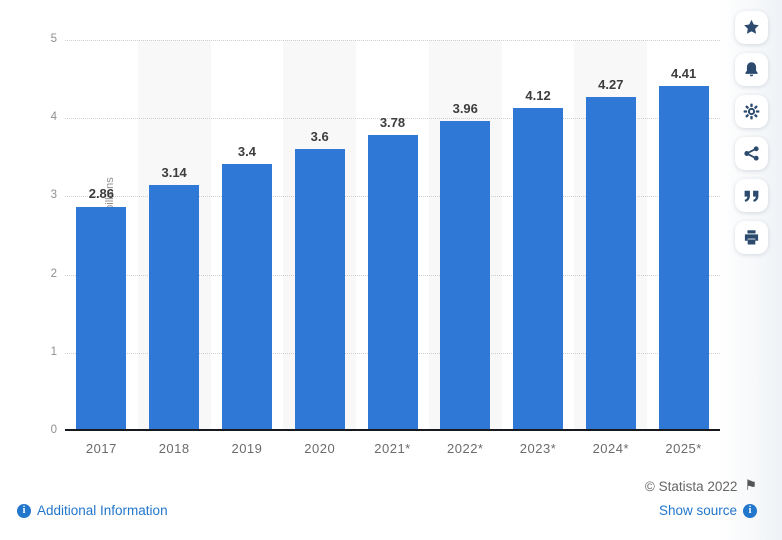 The image size is (782, 540). What do you see at coordinates (392, 430) in the screenshot?
I see `x-axis-line` at bounding box center [392, 430].